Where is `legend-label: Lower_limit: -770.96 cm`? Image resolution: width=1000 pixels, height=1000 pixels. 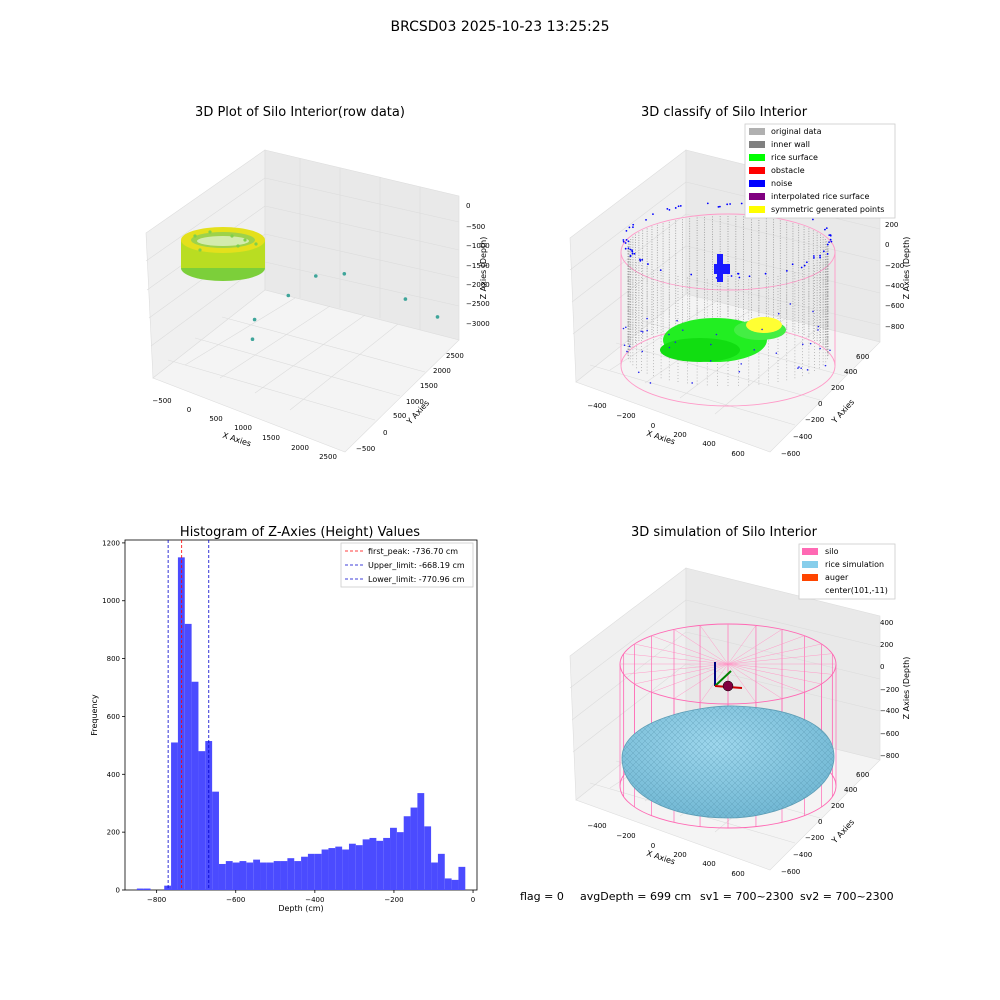 legend-label: Lower_limit: -770.96 cm is located at coordinates (416, 579).